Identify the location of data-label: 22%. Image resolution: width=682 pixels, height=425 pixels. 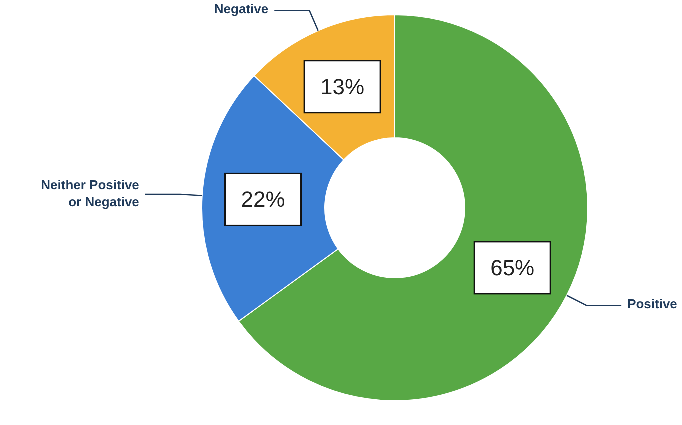
(263, 199).